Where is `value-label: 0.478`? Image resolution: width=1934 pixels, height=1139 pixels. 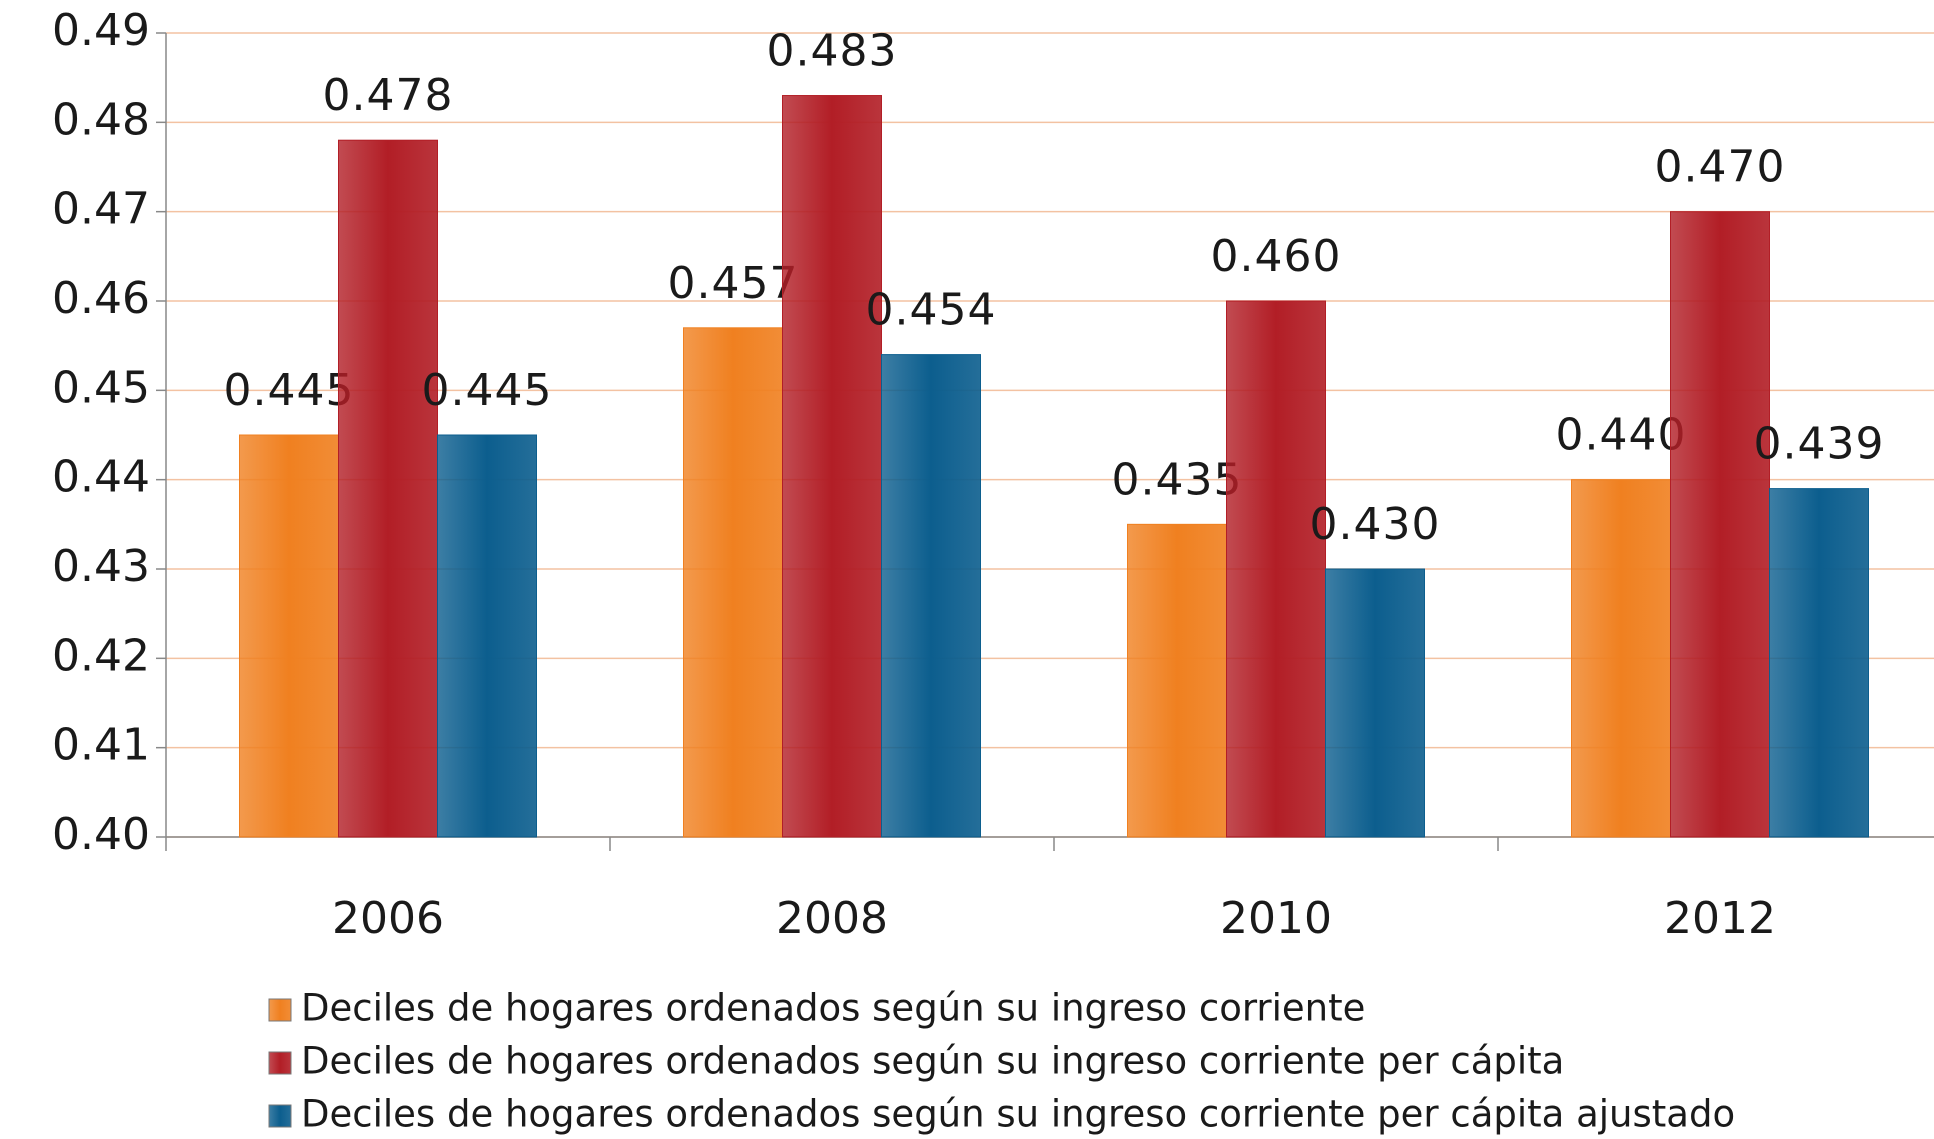 value-label: 0.478 is located at coordinates (388, 95).